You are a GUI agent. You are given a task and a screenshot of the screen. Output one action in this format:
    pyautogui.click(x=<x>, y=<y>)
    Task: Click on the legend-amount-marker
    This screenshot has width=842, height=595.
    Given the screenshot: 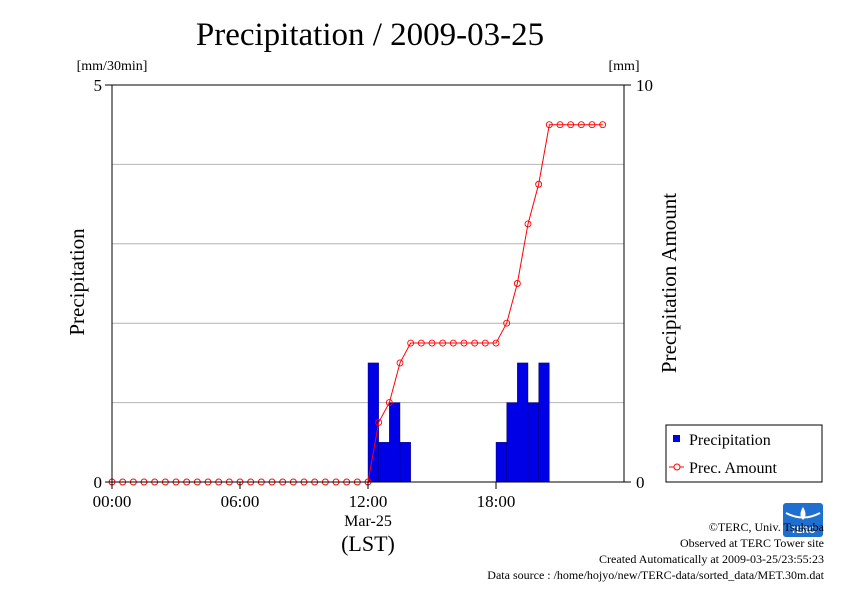 What is the action you would take?
    pyautogui.click(x=677, y=467)
    